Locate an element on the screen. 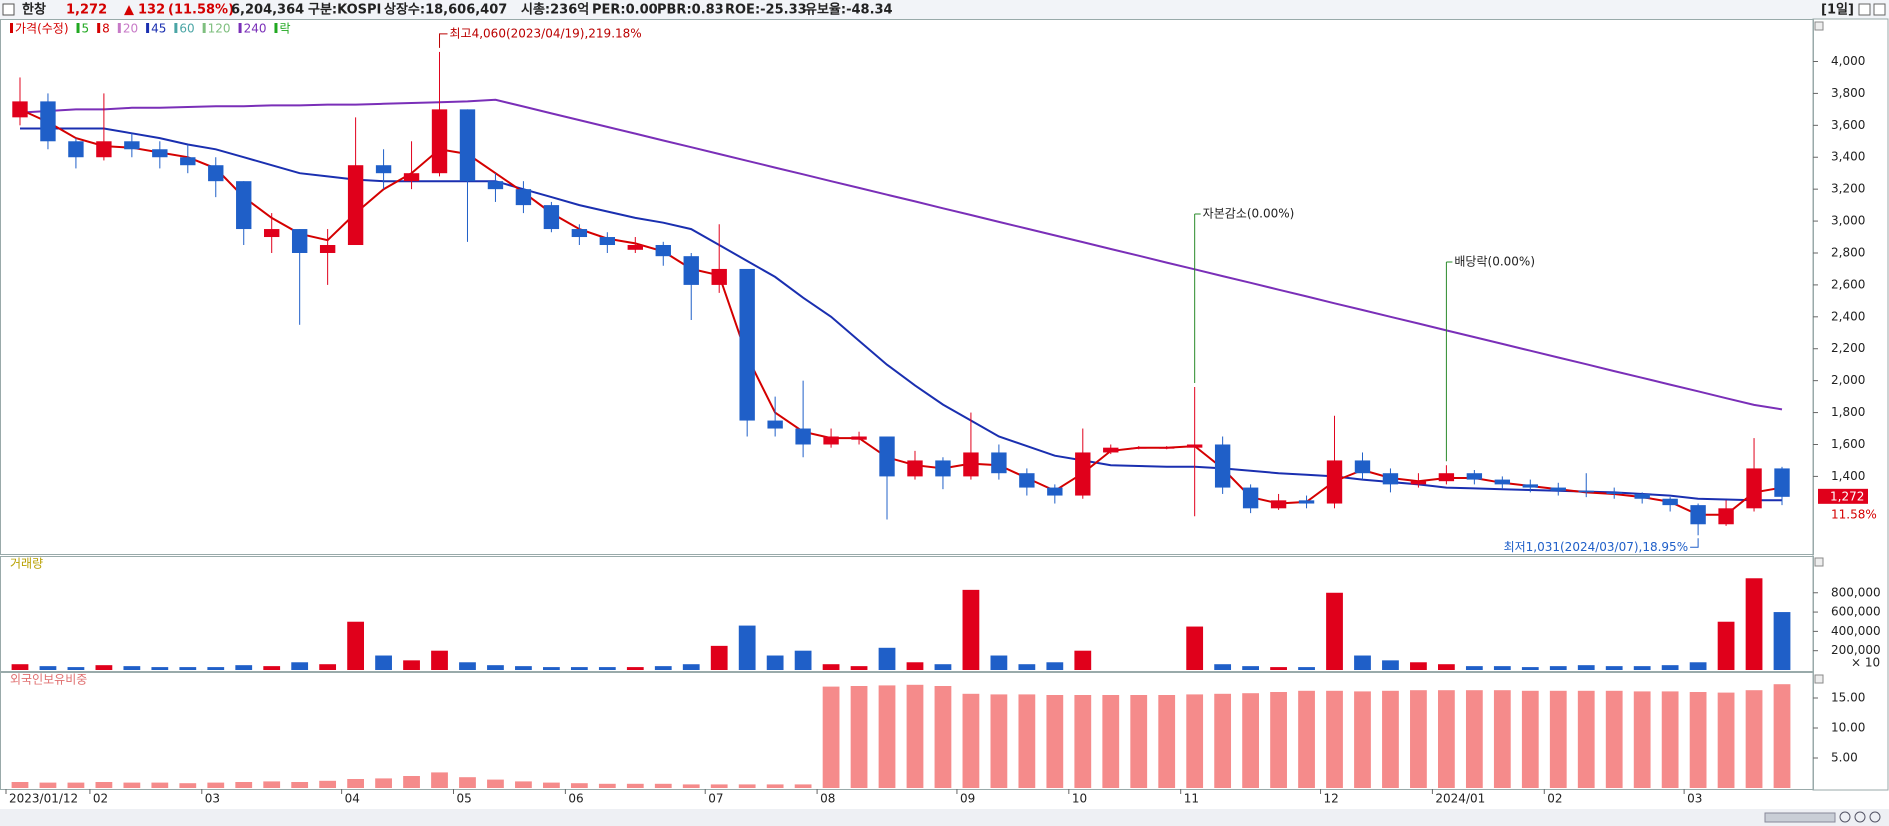 The image size is (1889, 826). zoom-reset is located at coordinates (1875, 817).